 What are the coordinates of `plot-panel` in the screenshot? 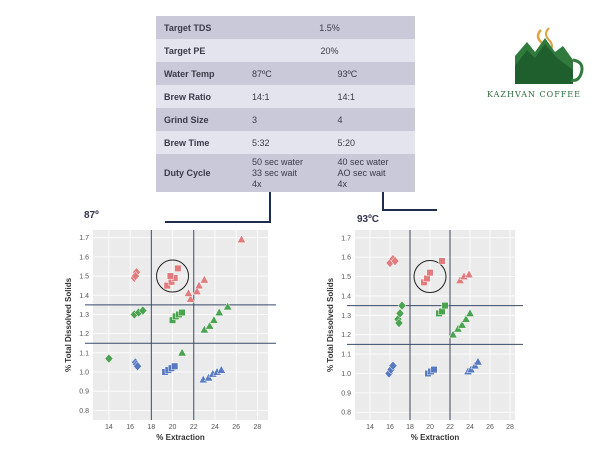 It's located at (435, 325).